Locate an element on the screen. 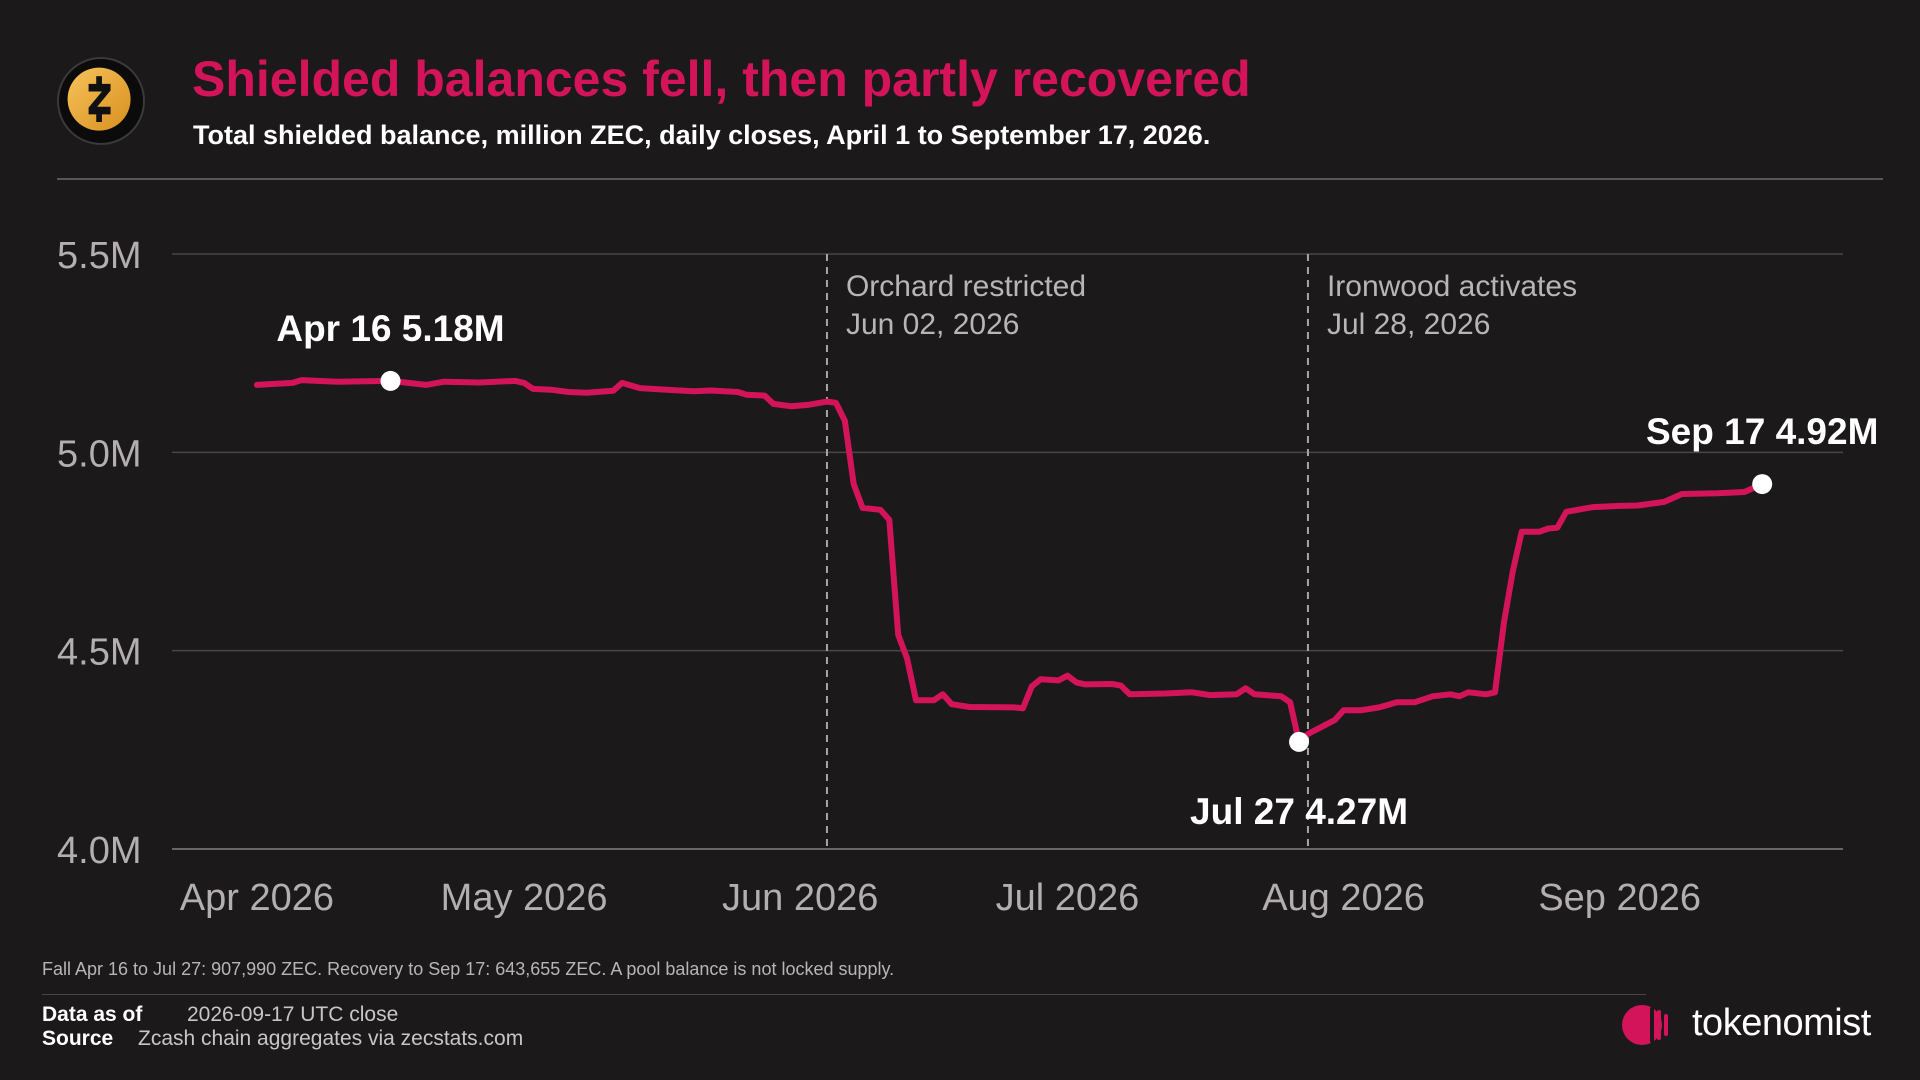 This screenshot has height=1080, width=1920. data-as-of-value: 2026-09-17 UTC close is located at coordinates (293, 1014).